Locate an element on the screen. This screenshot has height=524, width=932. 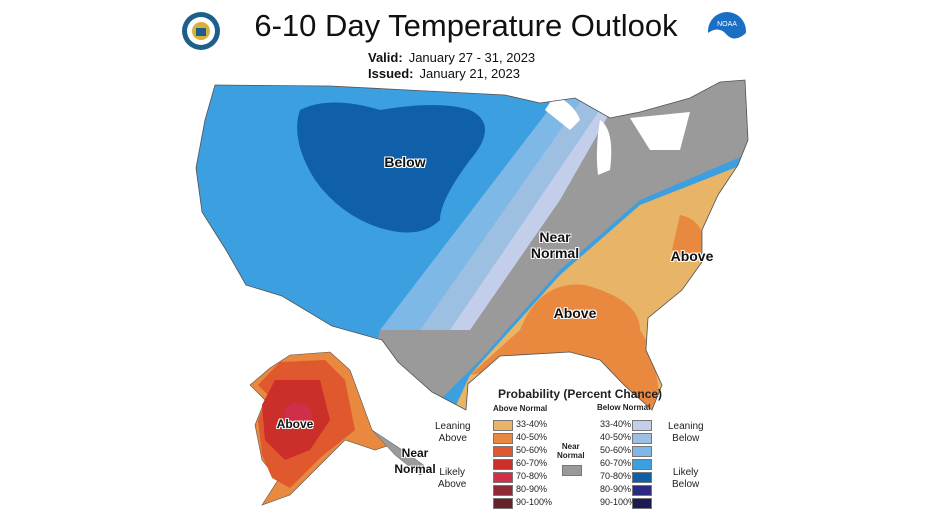
label-near-normal-alaska: Near Normal is located at coordinates (415, 461).